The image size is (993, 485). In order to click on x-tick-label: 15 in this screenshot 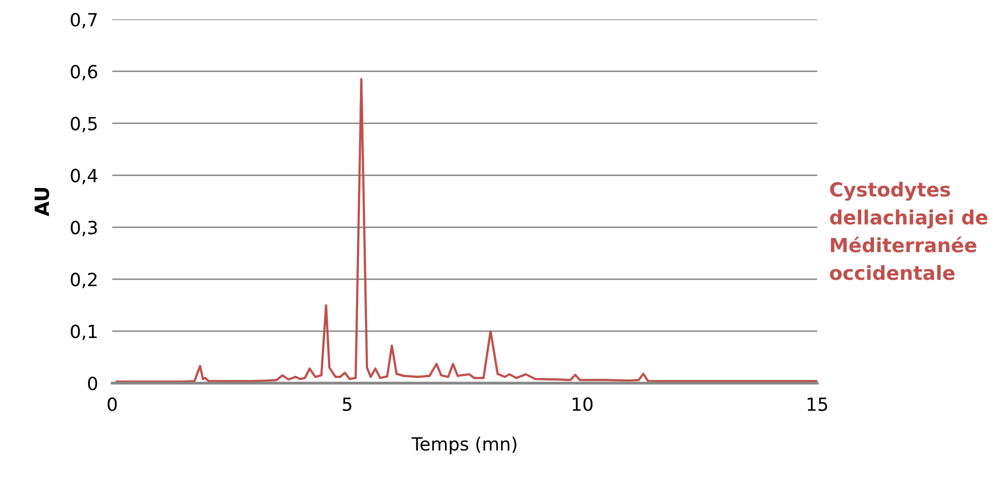, I will do `click(818, 405)`.